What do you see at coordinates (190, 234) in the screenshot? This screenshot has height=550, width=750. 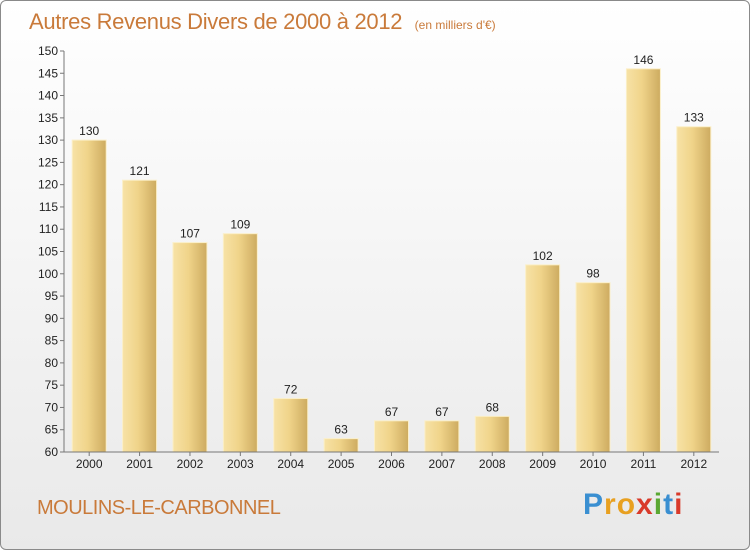 I see `bar-value-label: 107` at bounding box center [190, 234].